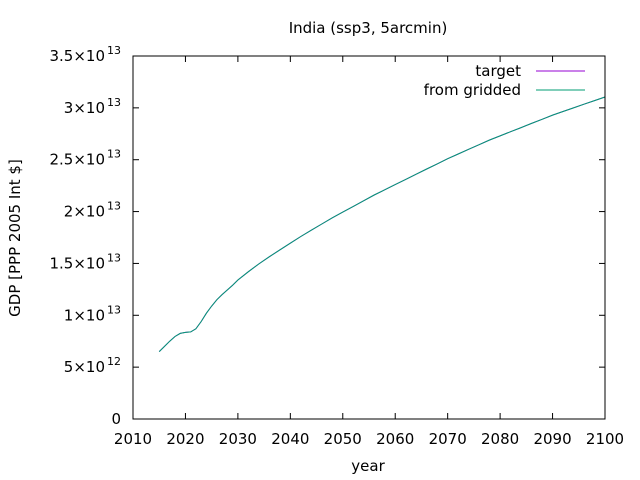 This screenshot has height=480, width=640. I want to click on y-tick-mantissa: 3×10, so click(84, 108).